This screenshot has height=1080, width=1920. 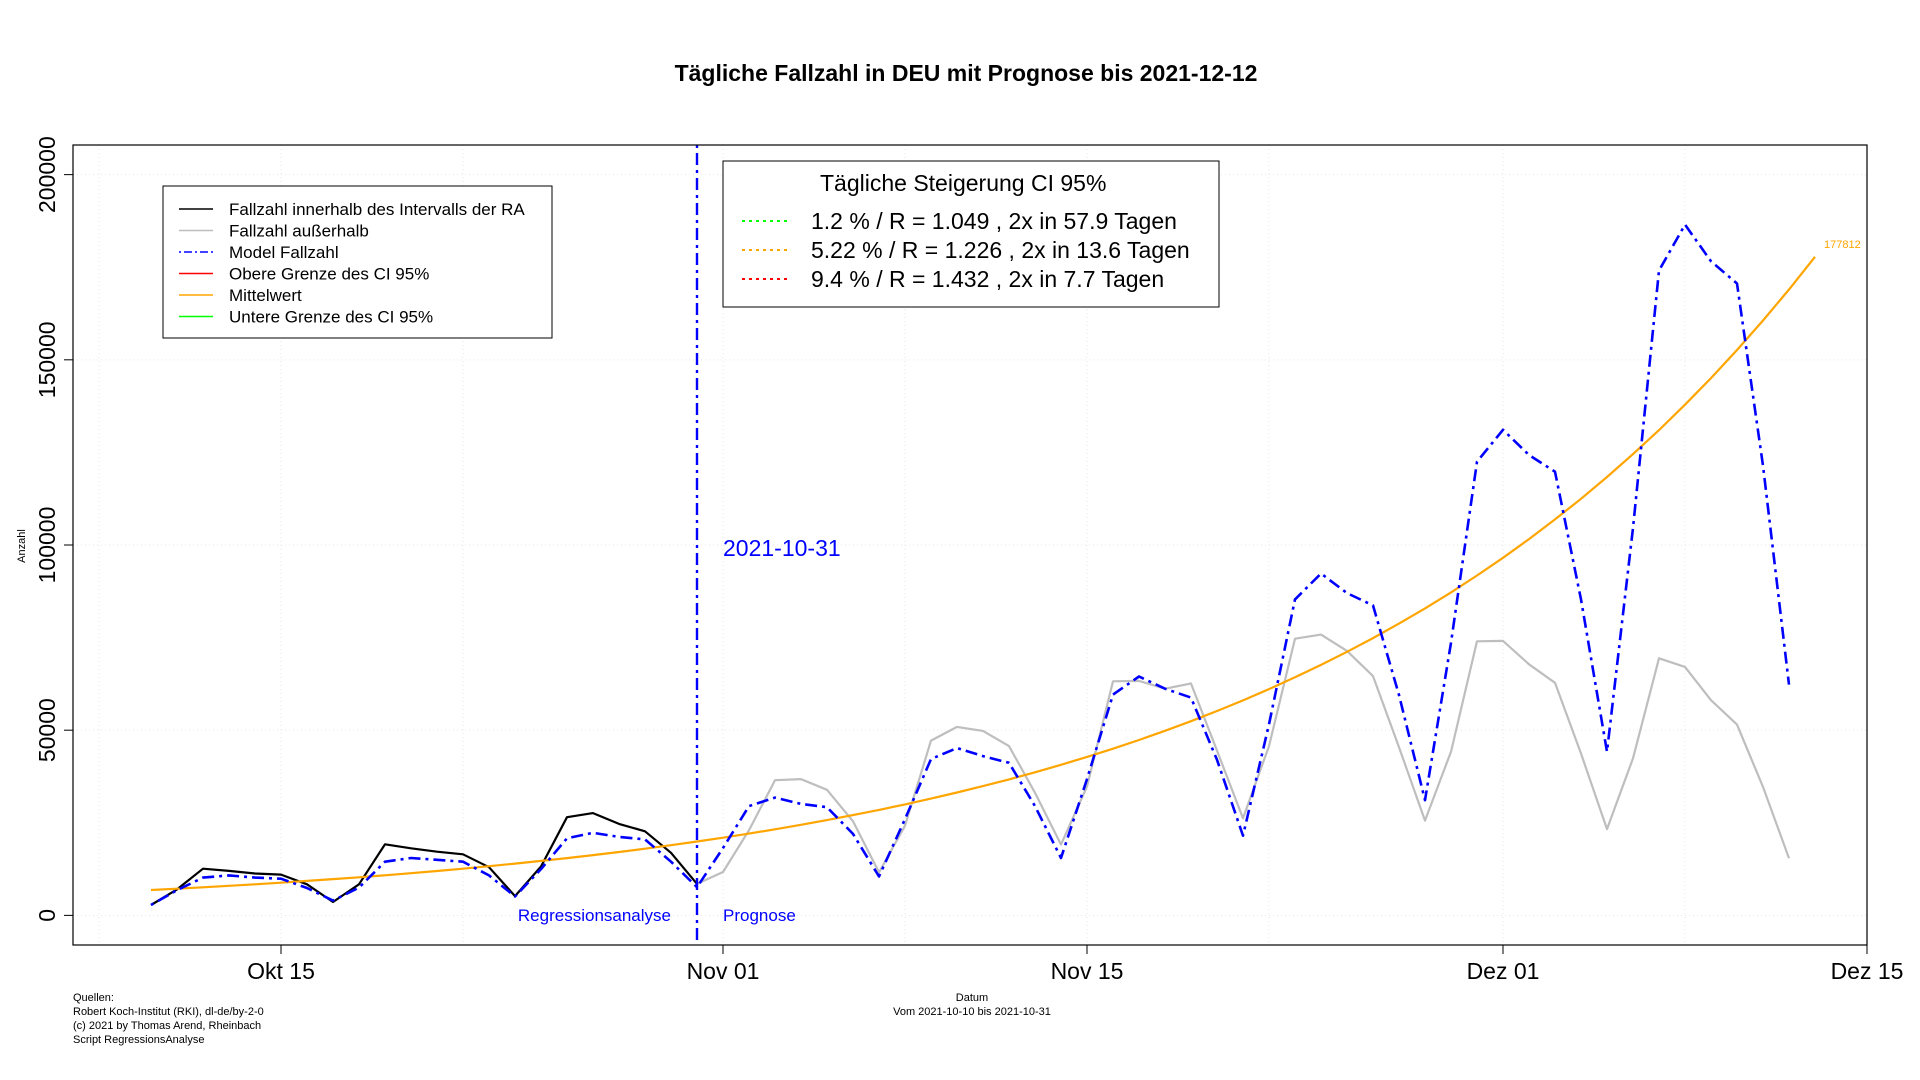 I want to click on legend-label: Model Fallzahl, so click(x=284, y=252).